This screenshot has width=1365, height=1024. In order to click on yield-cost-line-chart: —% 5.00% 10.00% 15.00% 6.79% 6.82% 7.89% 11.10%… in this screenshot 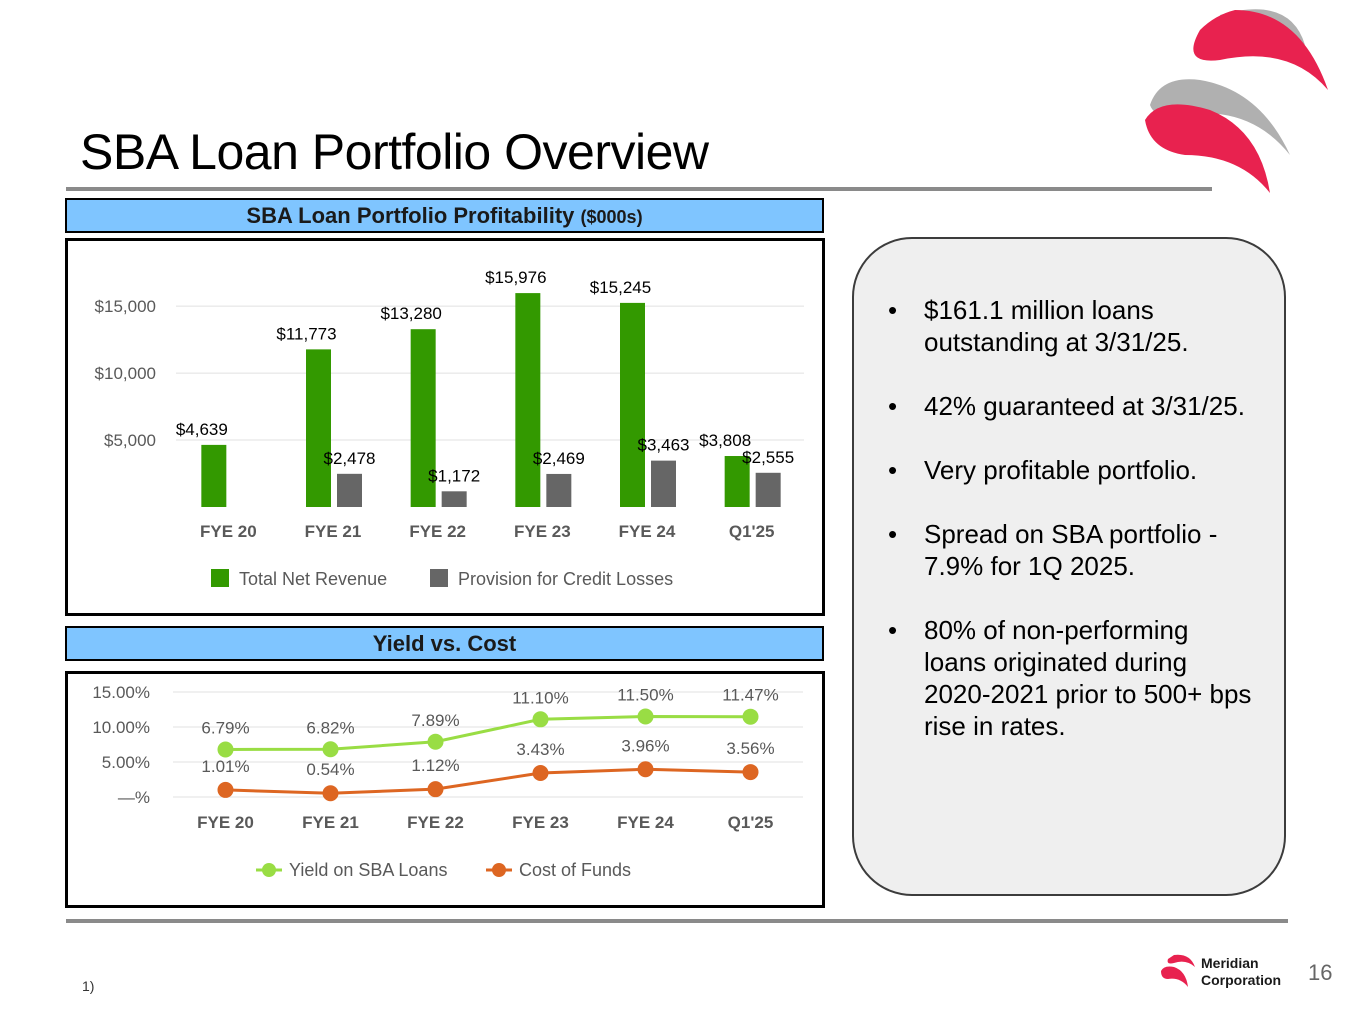, I will do `click(447, 781)`.